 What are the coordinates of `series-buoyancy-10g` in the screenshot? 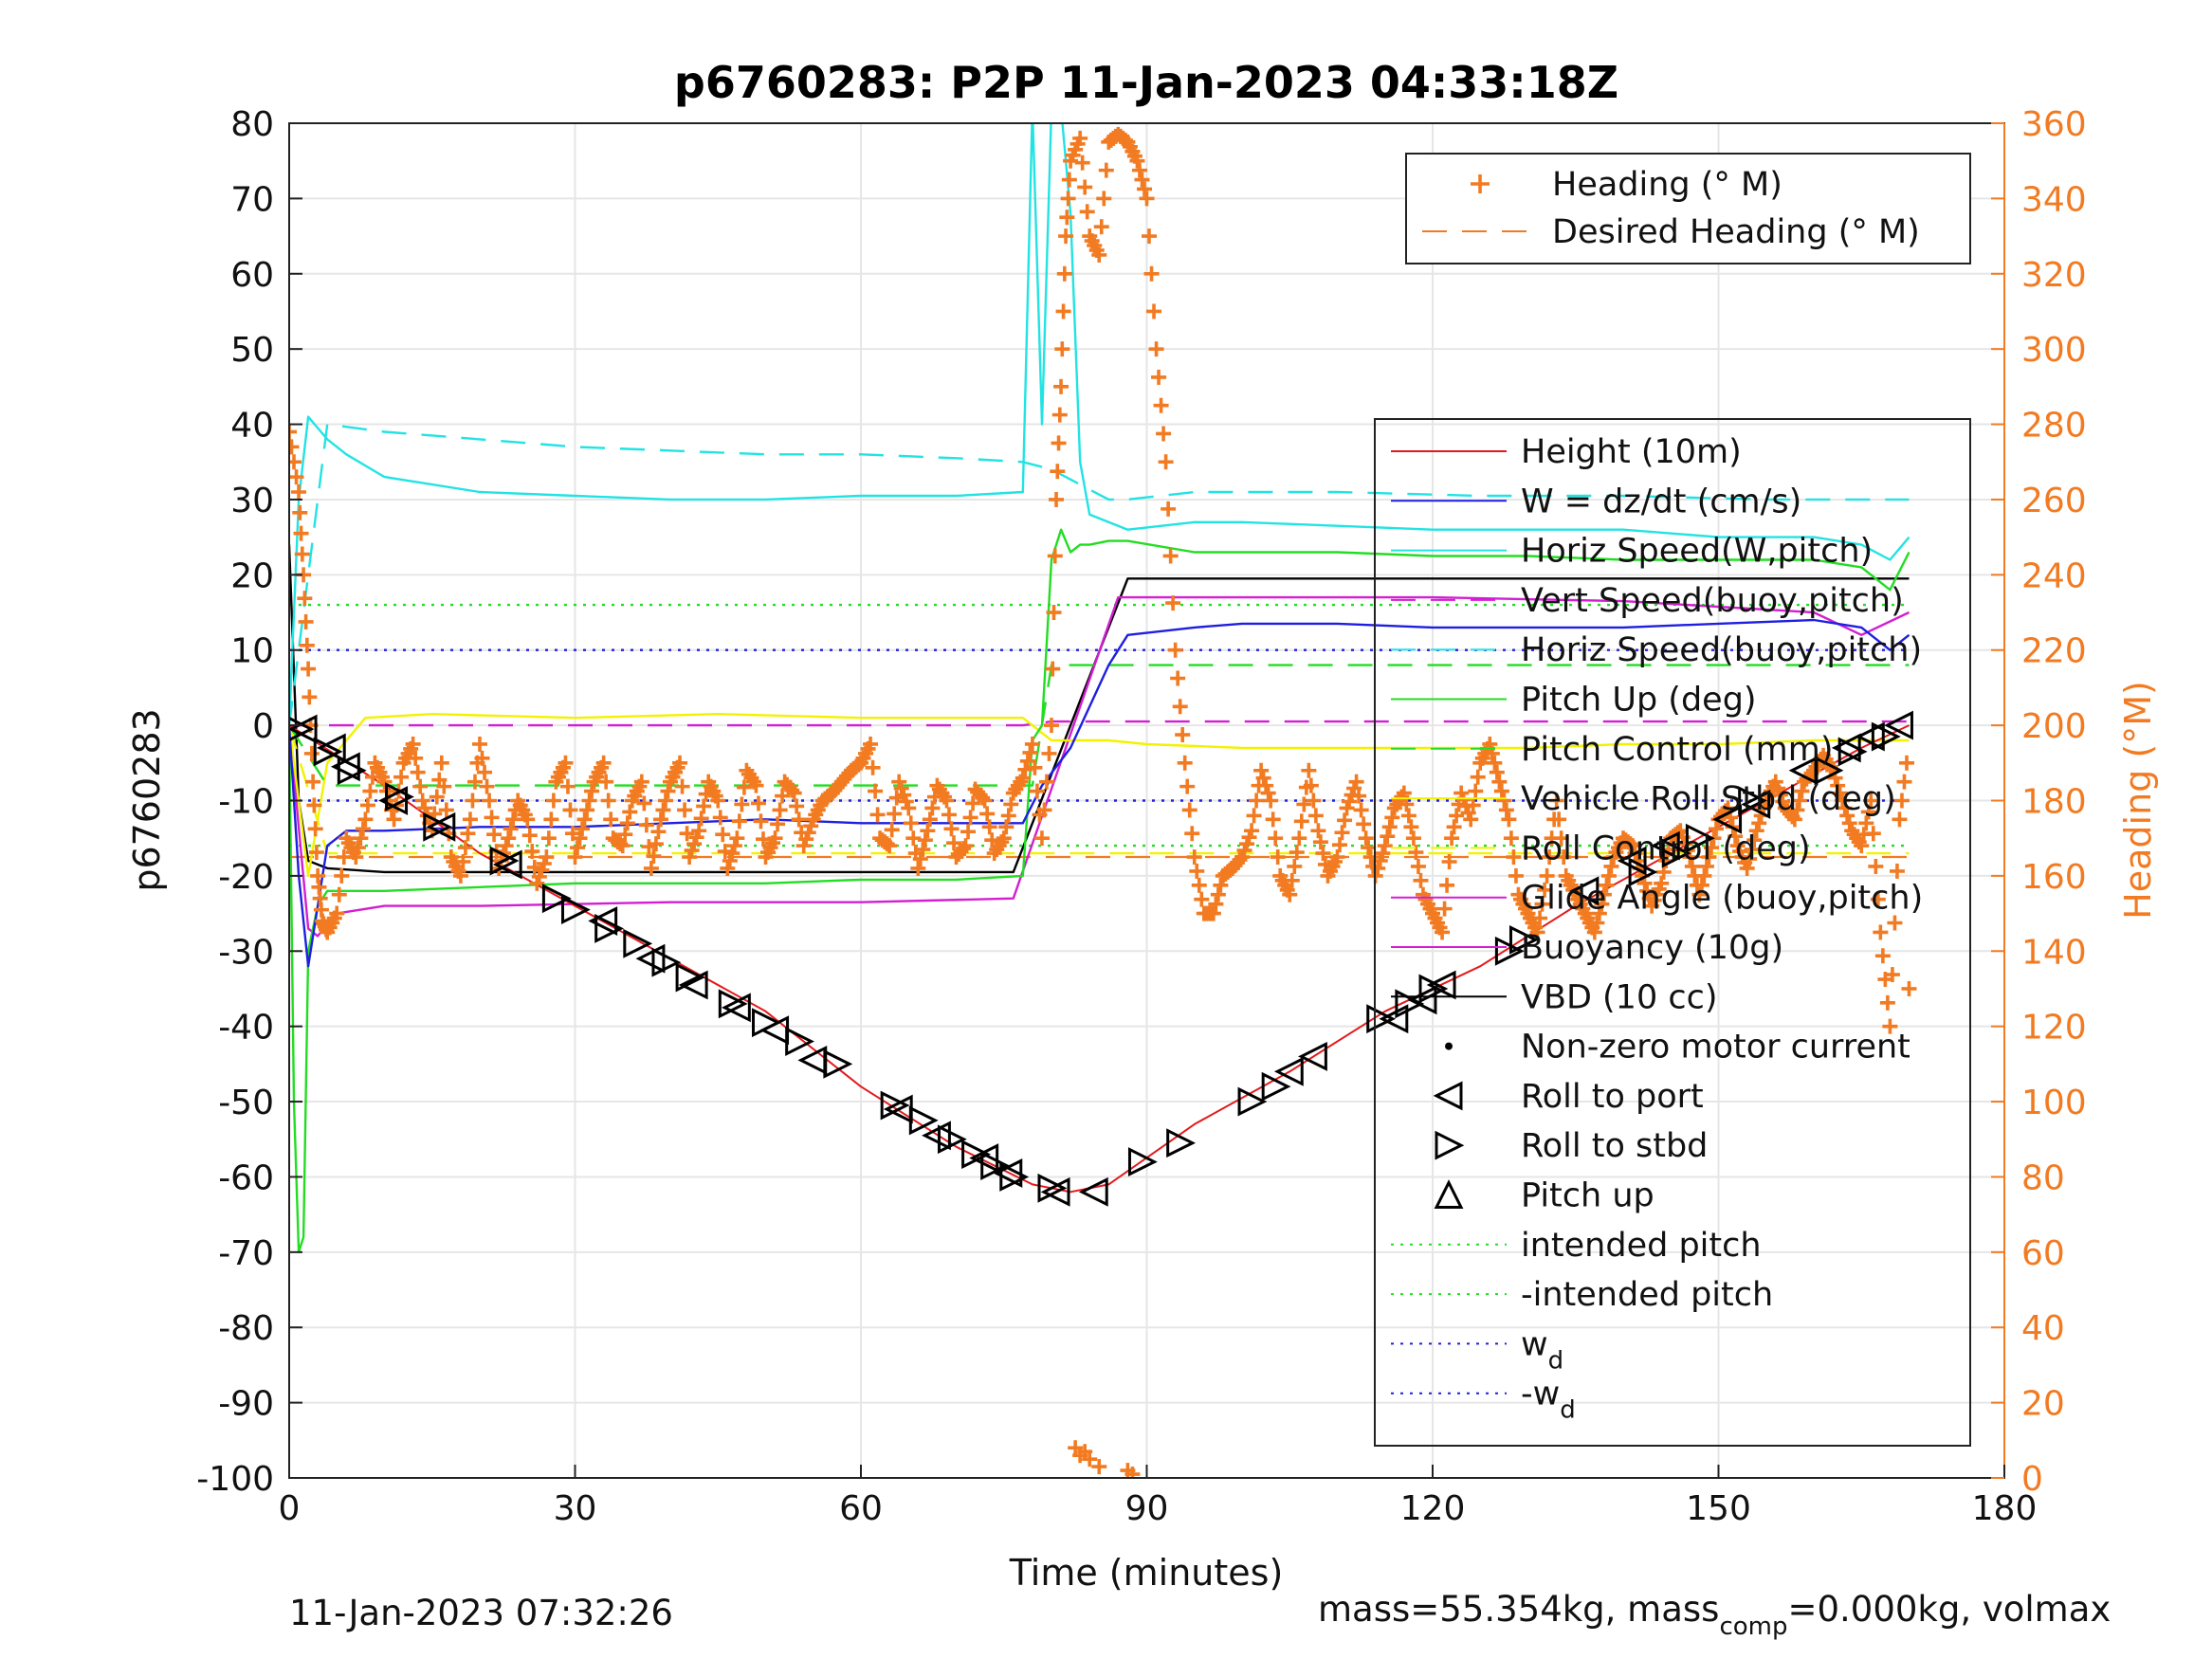 It's located at (1099, 723).